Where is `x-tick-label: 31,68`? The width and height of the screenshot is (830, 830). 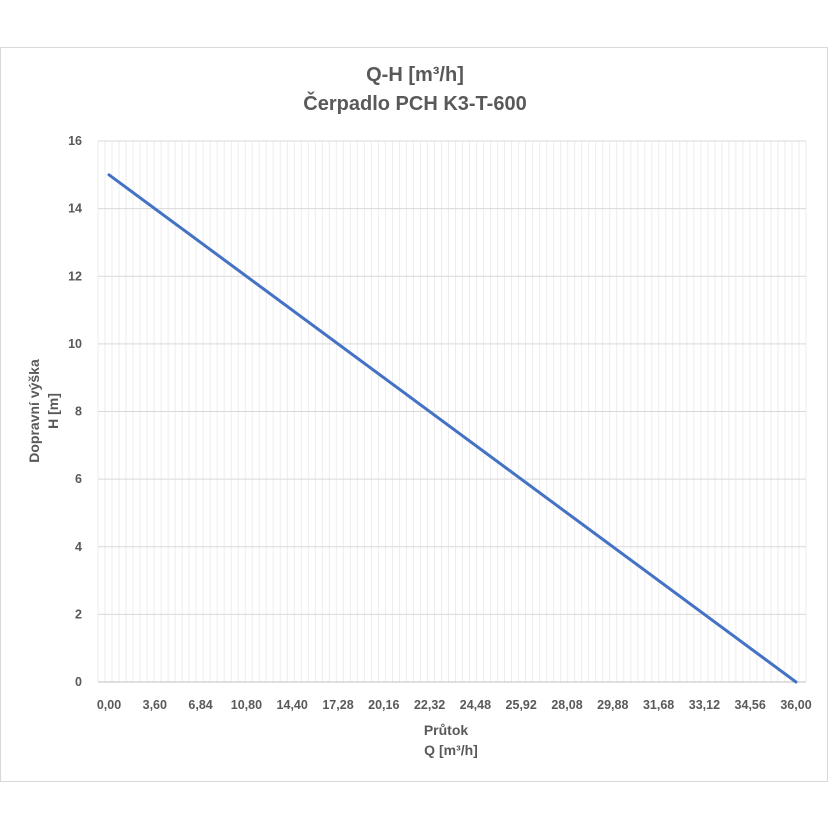 x-tick-label: 31,68 is located at coordinates (658, 705).